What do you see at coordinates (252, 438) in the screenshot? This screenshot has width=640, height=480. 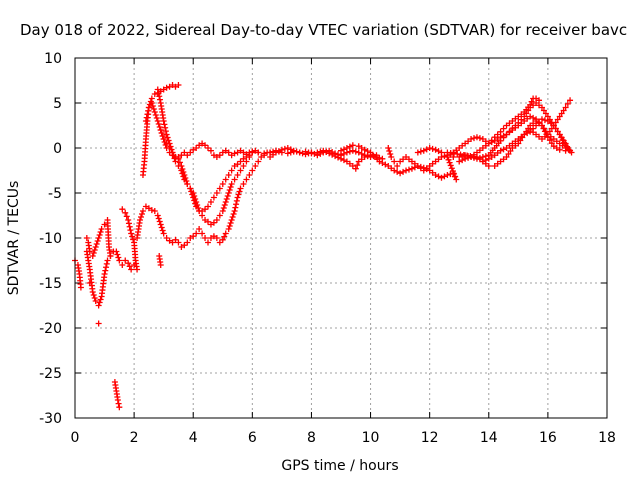 I see `x-tick-label: 6` at bounding box center [252, 438].